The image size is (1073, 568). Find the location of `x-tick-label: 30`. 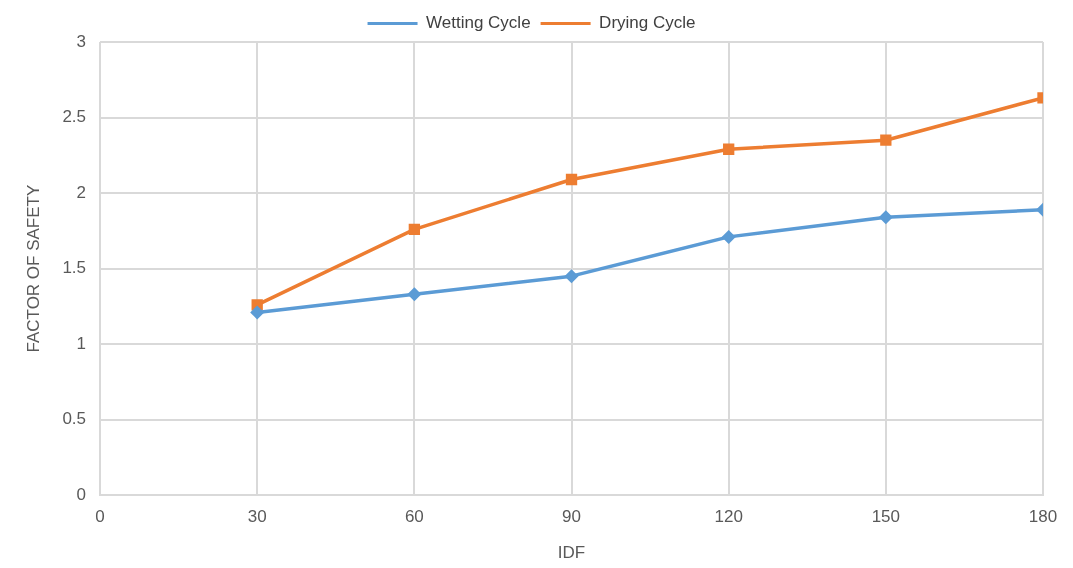

x-tick-label: 30 is located at coordinates (257, 517).